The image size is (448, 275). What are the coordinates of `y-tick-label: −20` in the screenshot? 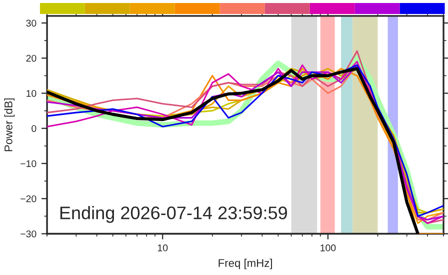 It's located at (28, 198).